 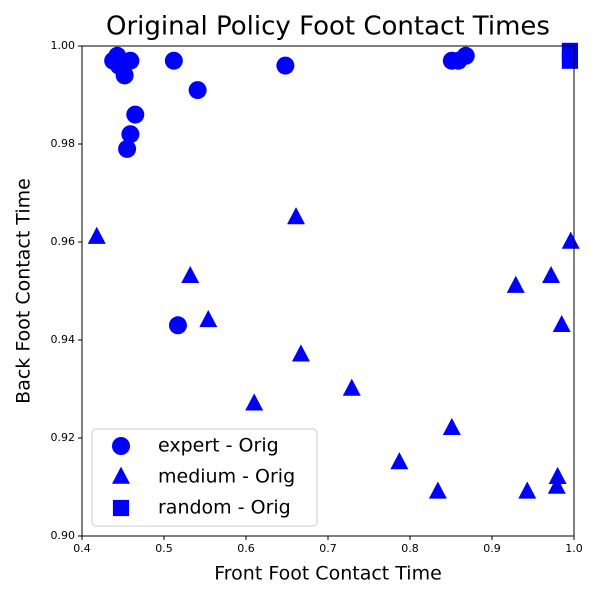 I want to click on y-tick-label: 0.94, so click(x=63, y=339).